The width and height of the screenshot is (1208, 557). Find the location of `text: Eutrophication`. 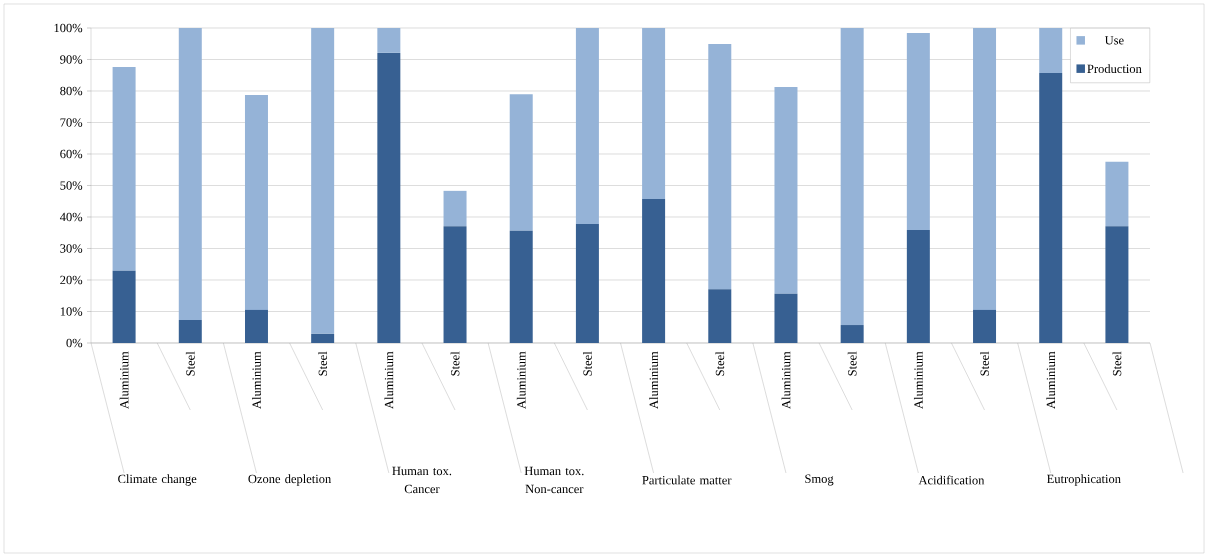

text: Eutrophication is located at coordinates (1084, 480).